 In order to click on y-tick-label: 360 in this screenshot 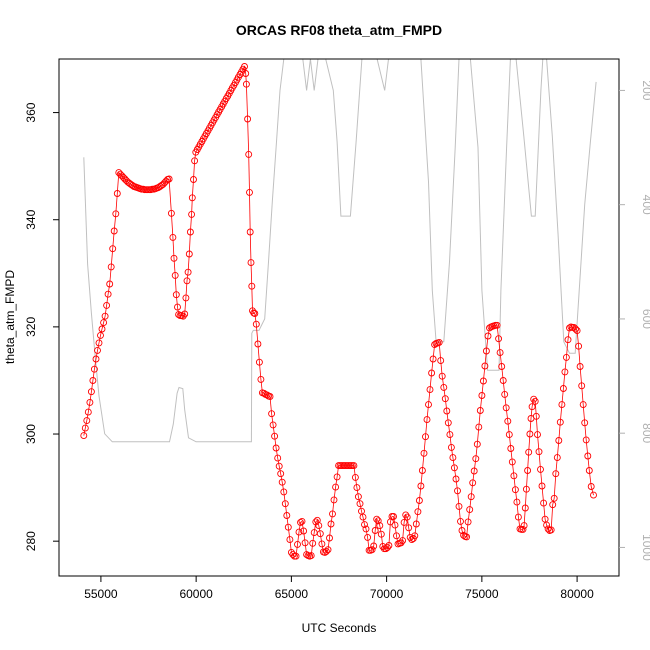, I will do `click(31, 112)`.